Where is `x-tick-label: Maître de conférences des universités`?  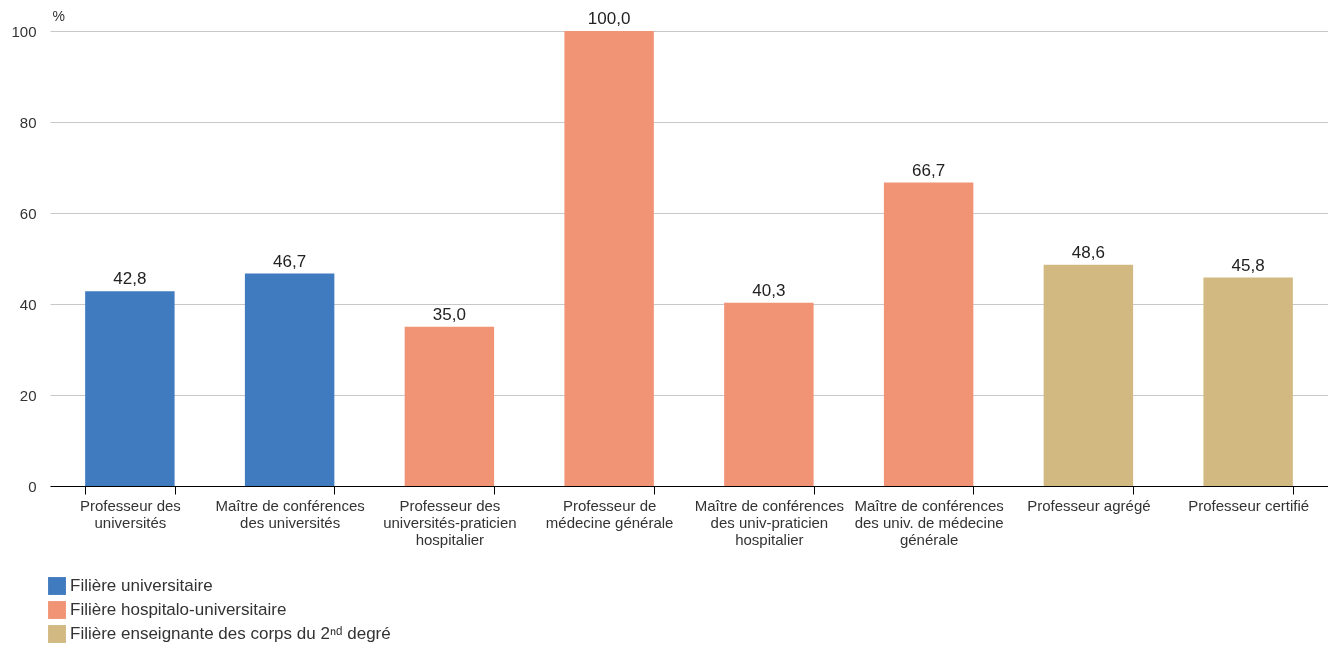
x-tick-label: Maître de conférences des universités is located at coordinates (290, 513).